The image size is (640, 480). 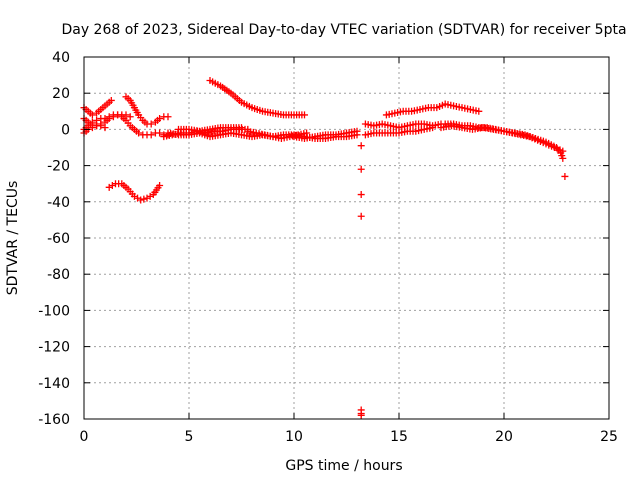 I want to click on x-axis-label: GPS time / hours, so click(x=343, y=466).